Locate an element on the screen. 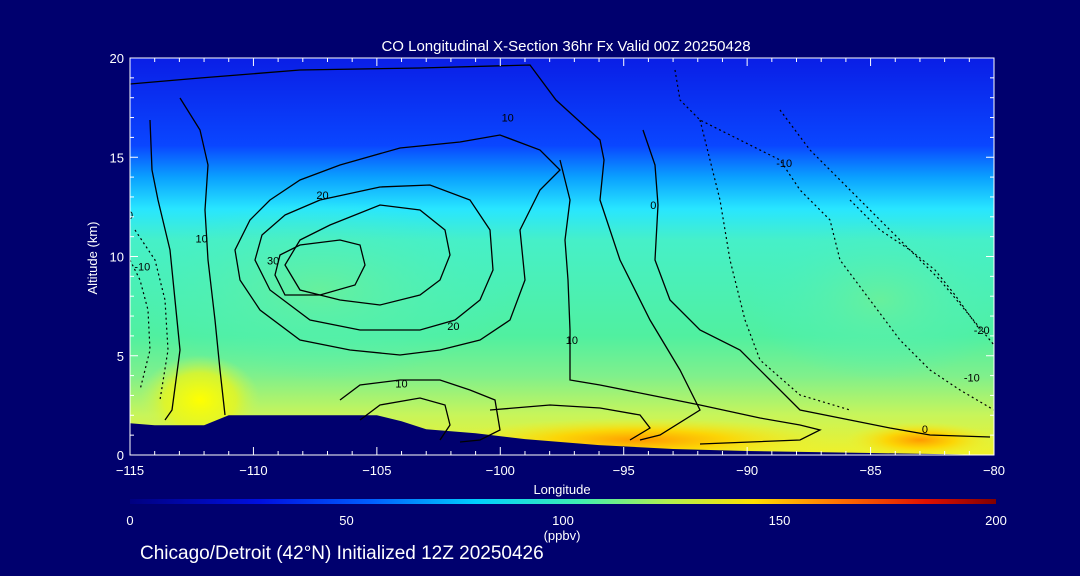 This screenshot has height=576, width=1080. x-tick-label: −80 is located at coordinates (994, 470).